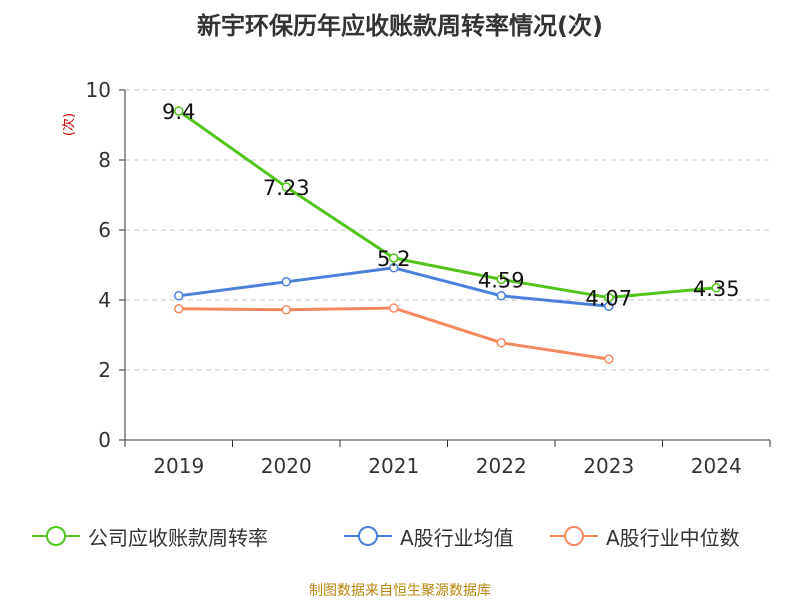  I want to click on y-tick-label: 0, so click(104, 440).